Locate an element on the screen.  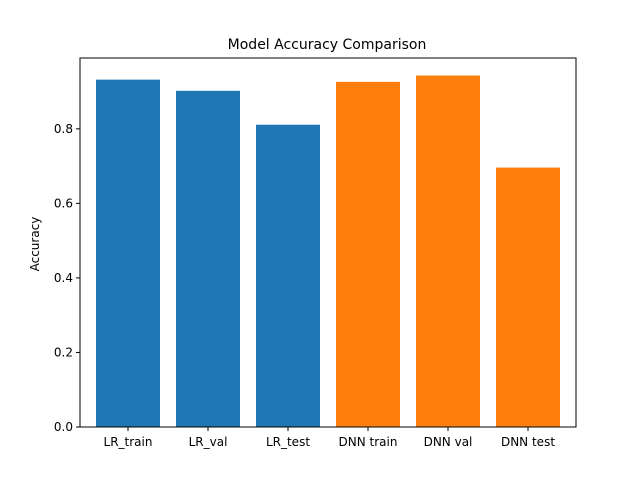
x-tick-label: LR_test is located at coordinates (288, 442).